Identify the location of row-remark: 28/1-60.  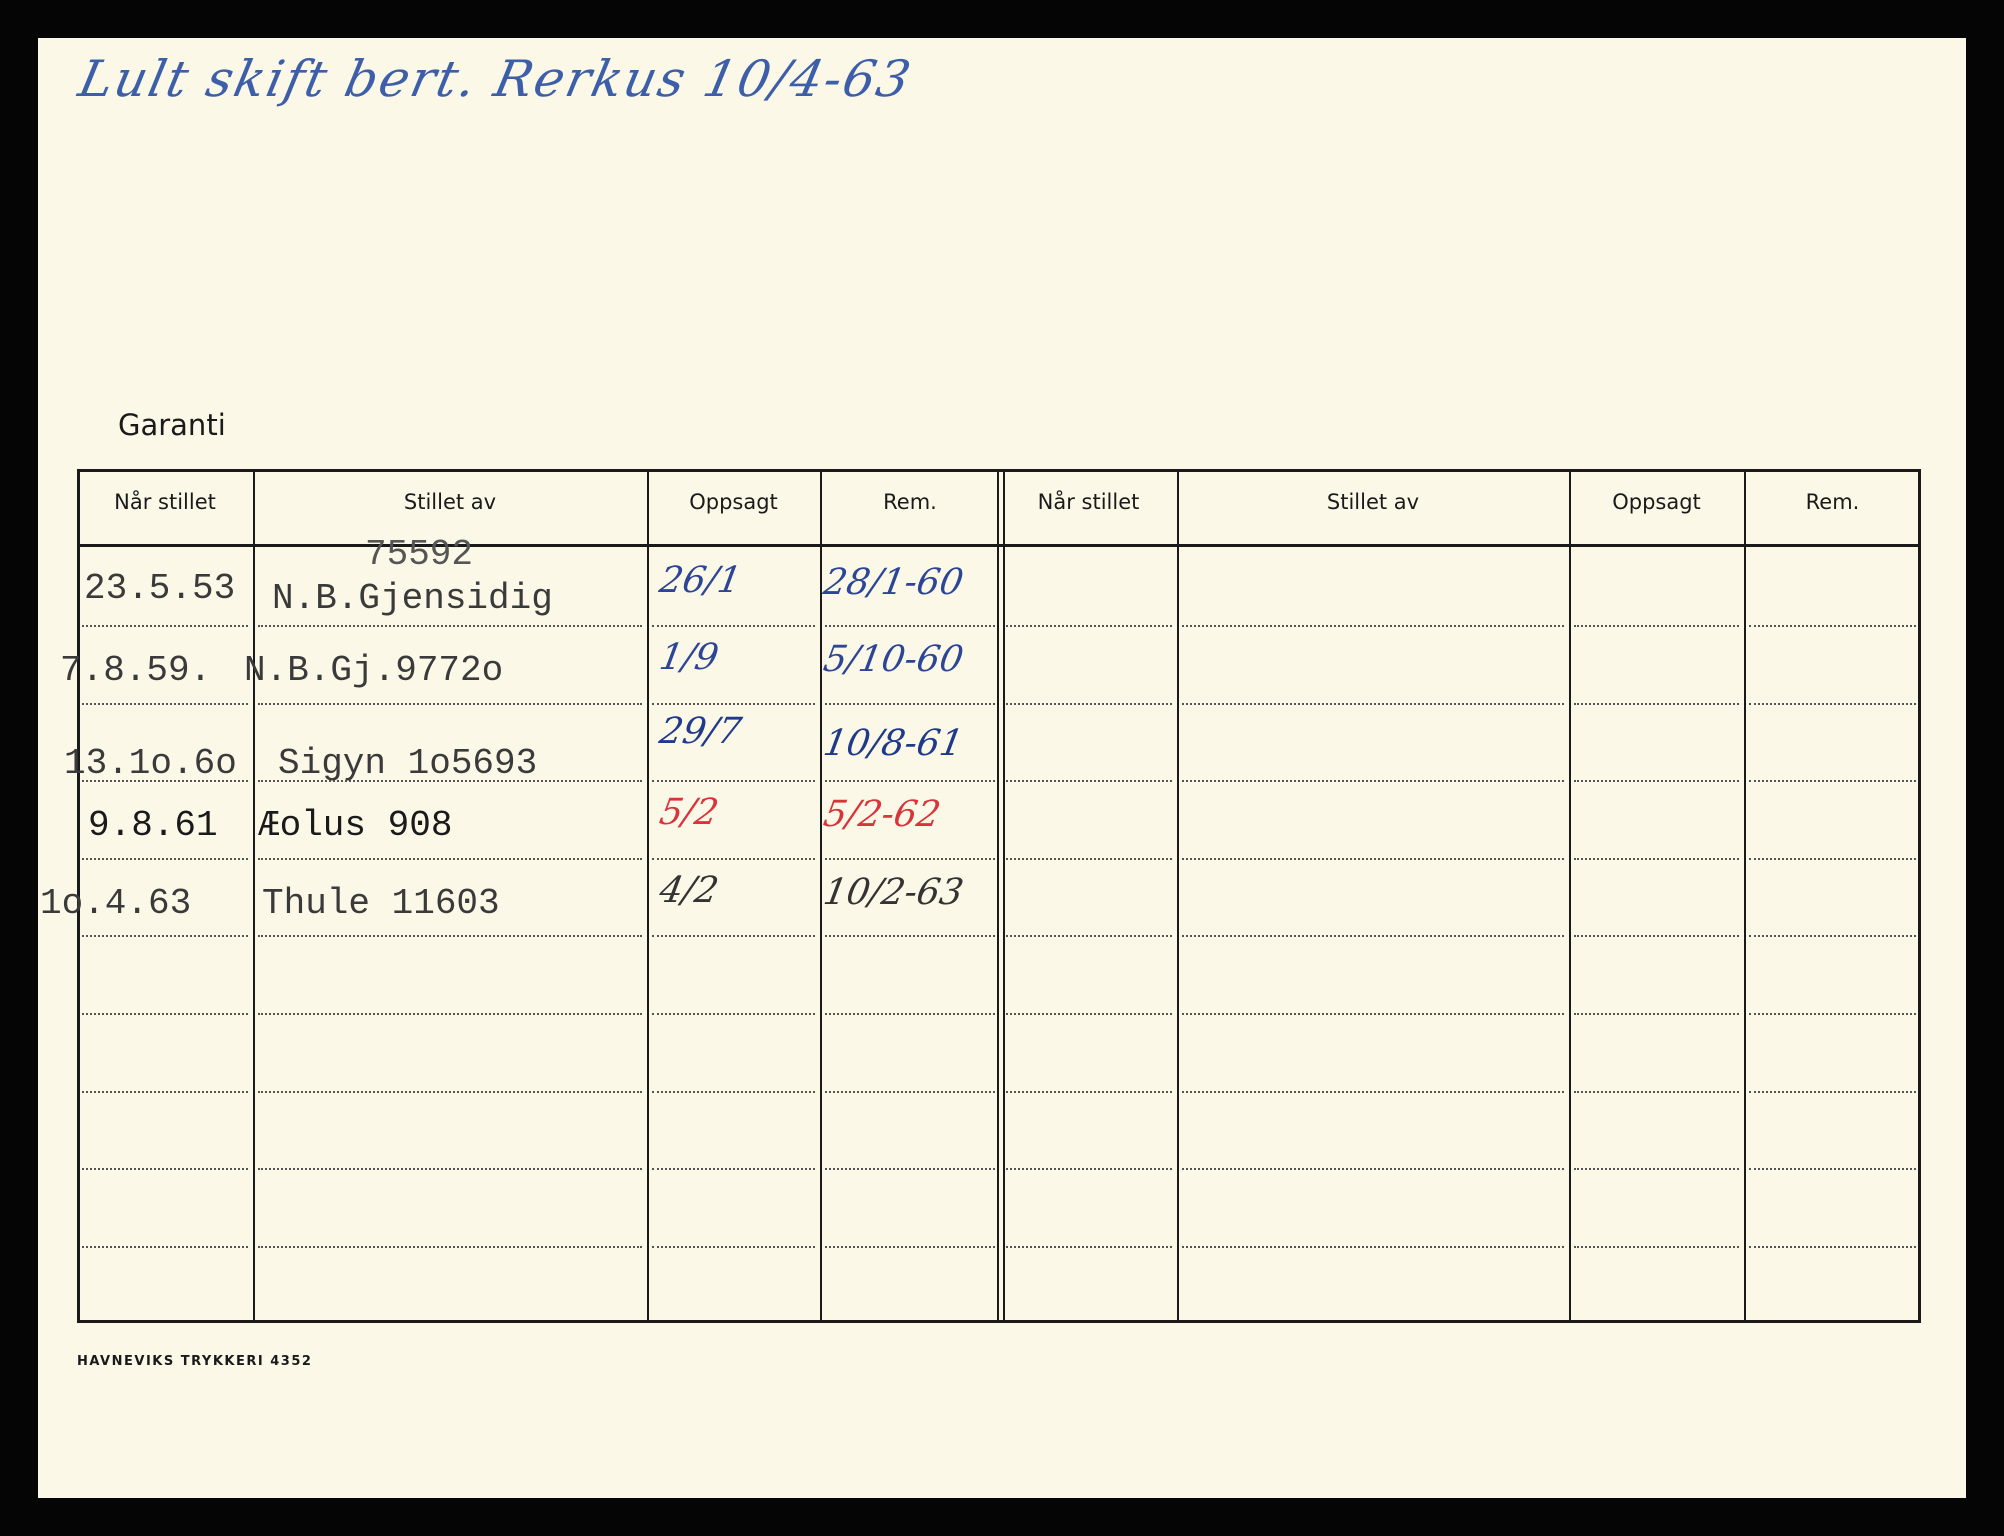
(893, 582).